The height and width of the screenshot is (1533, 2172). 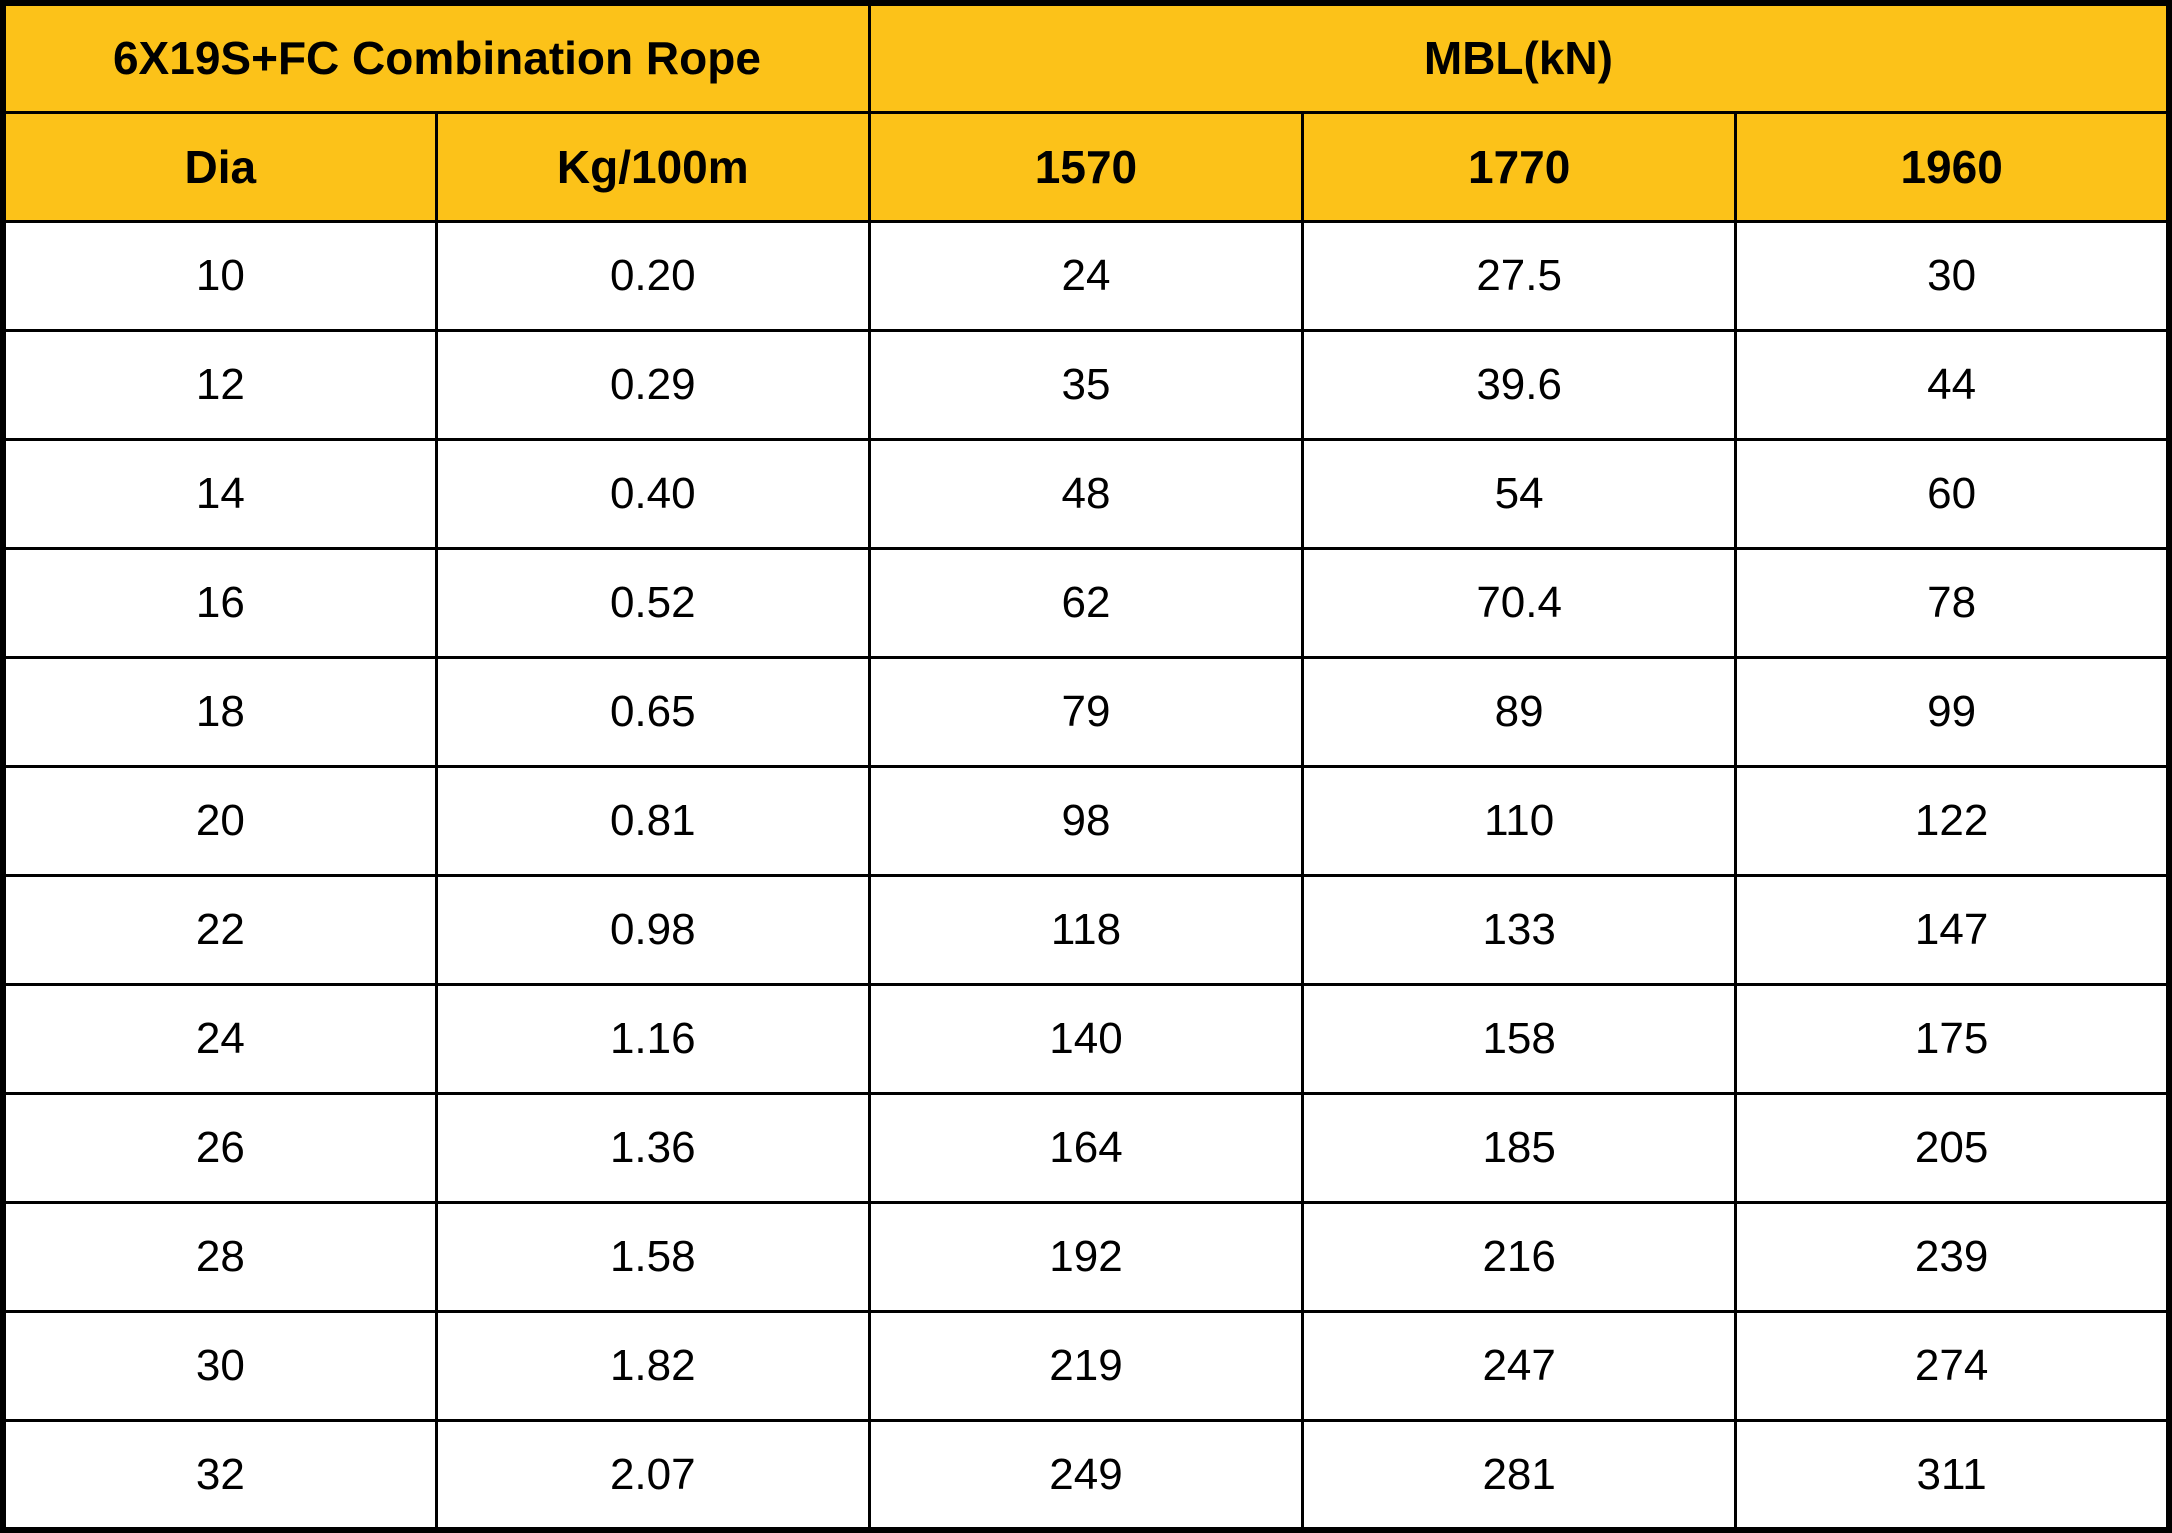 I want to click on column-header-kg-per-100m: Kg/100m, so click(x=652, y=166).